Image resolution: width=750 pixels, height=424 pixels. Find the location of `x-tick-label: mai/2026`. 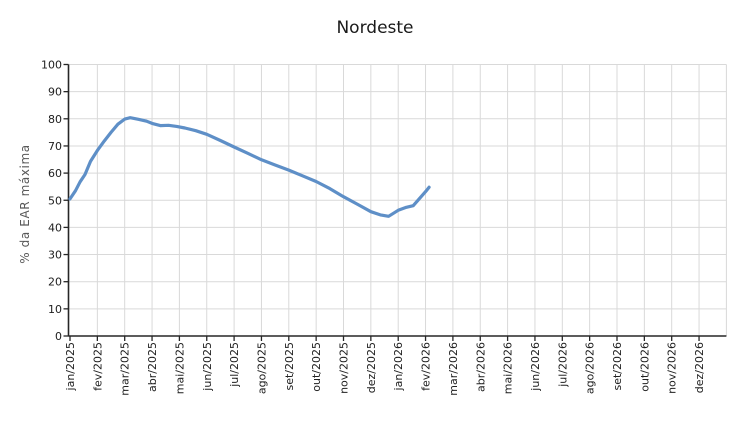

x-tick-label: mai/2026 is located at coordinates (508, 368).